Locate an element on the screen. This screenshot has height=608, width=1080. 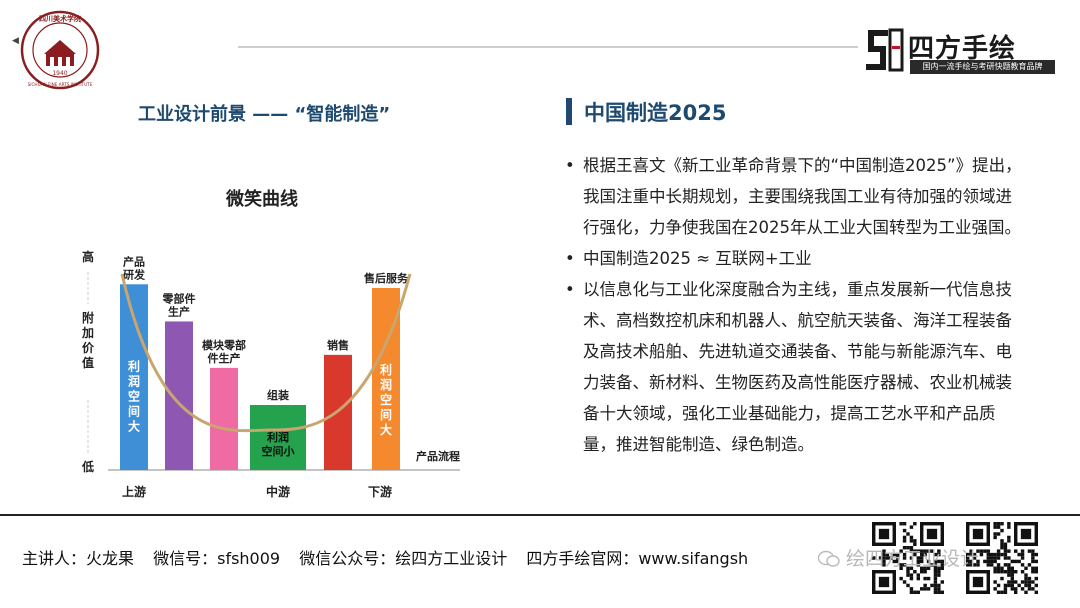
bar-label-零部件生产: 零部件生产 is located at coordinates (179, 304).